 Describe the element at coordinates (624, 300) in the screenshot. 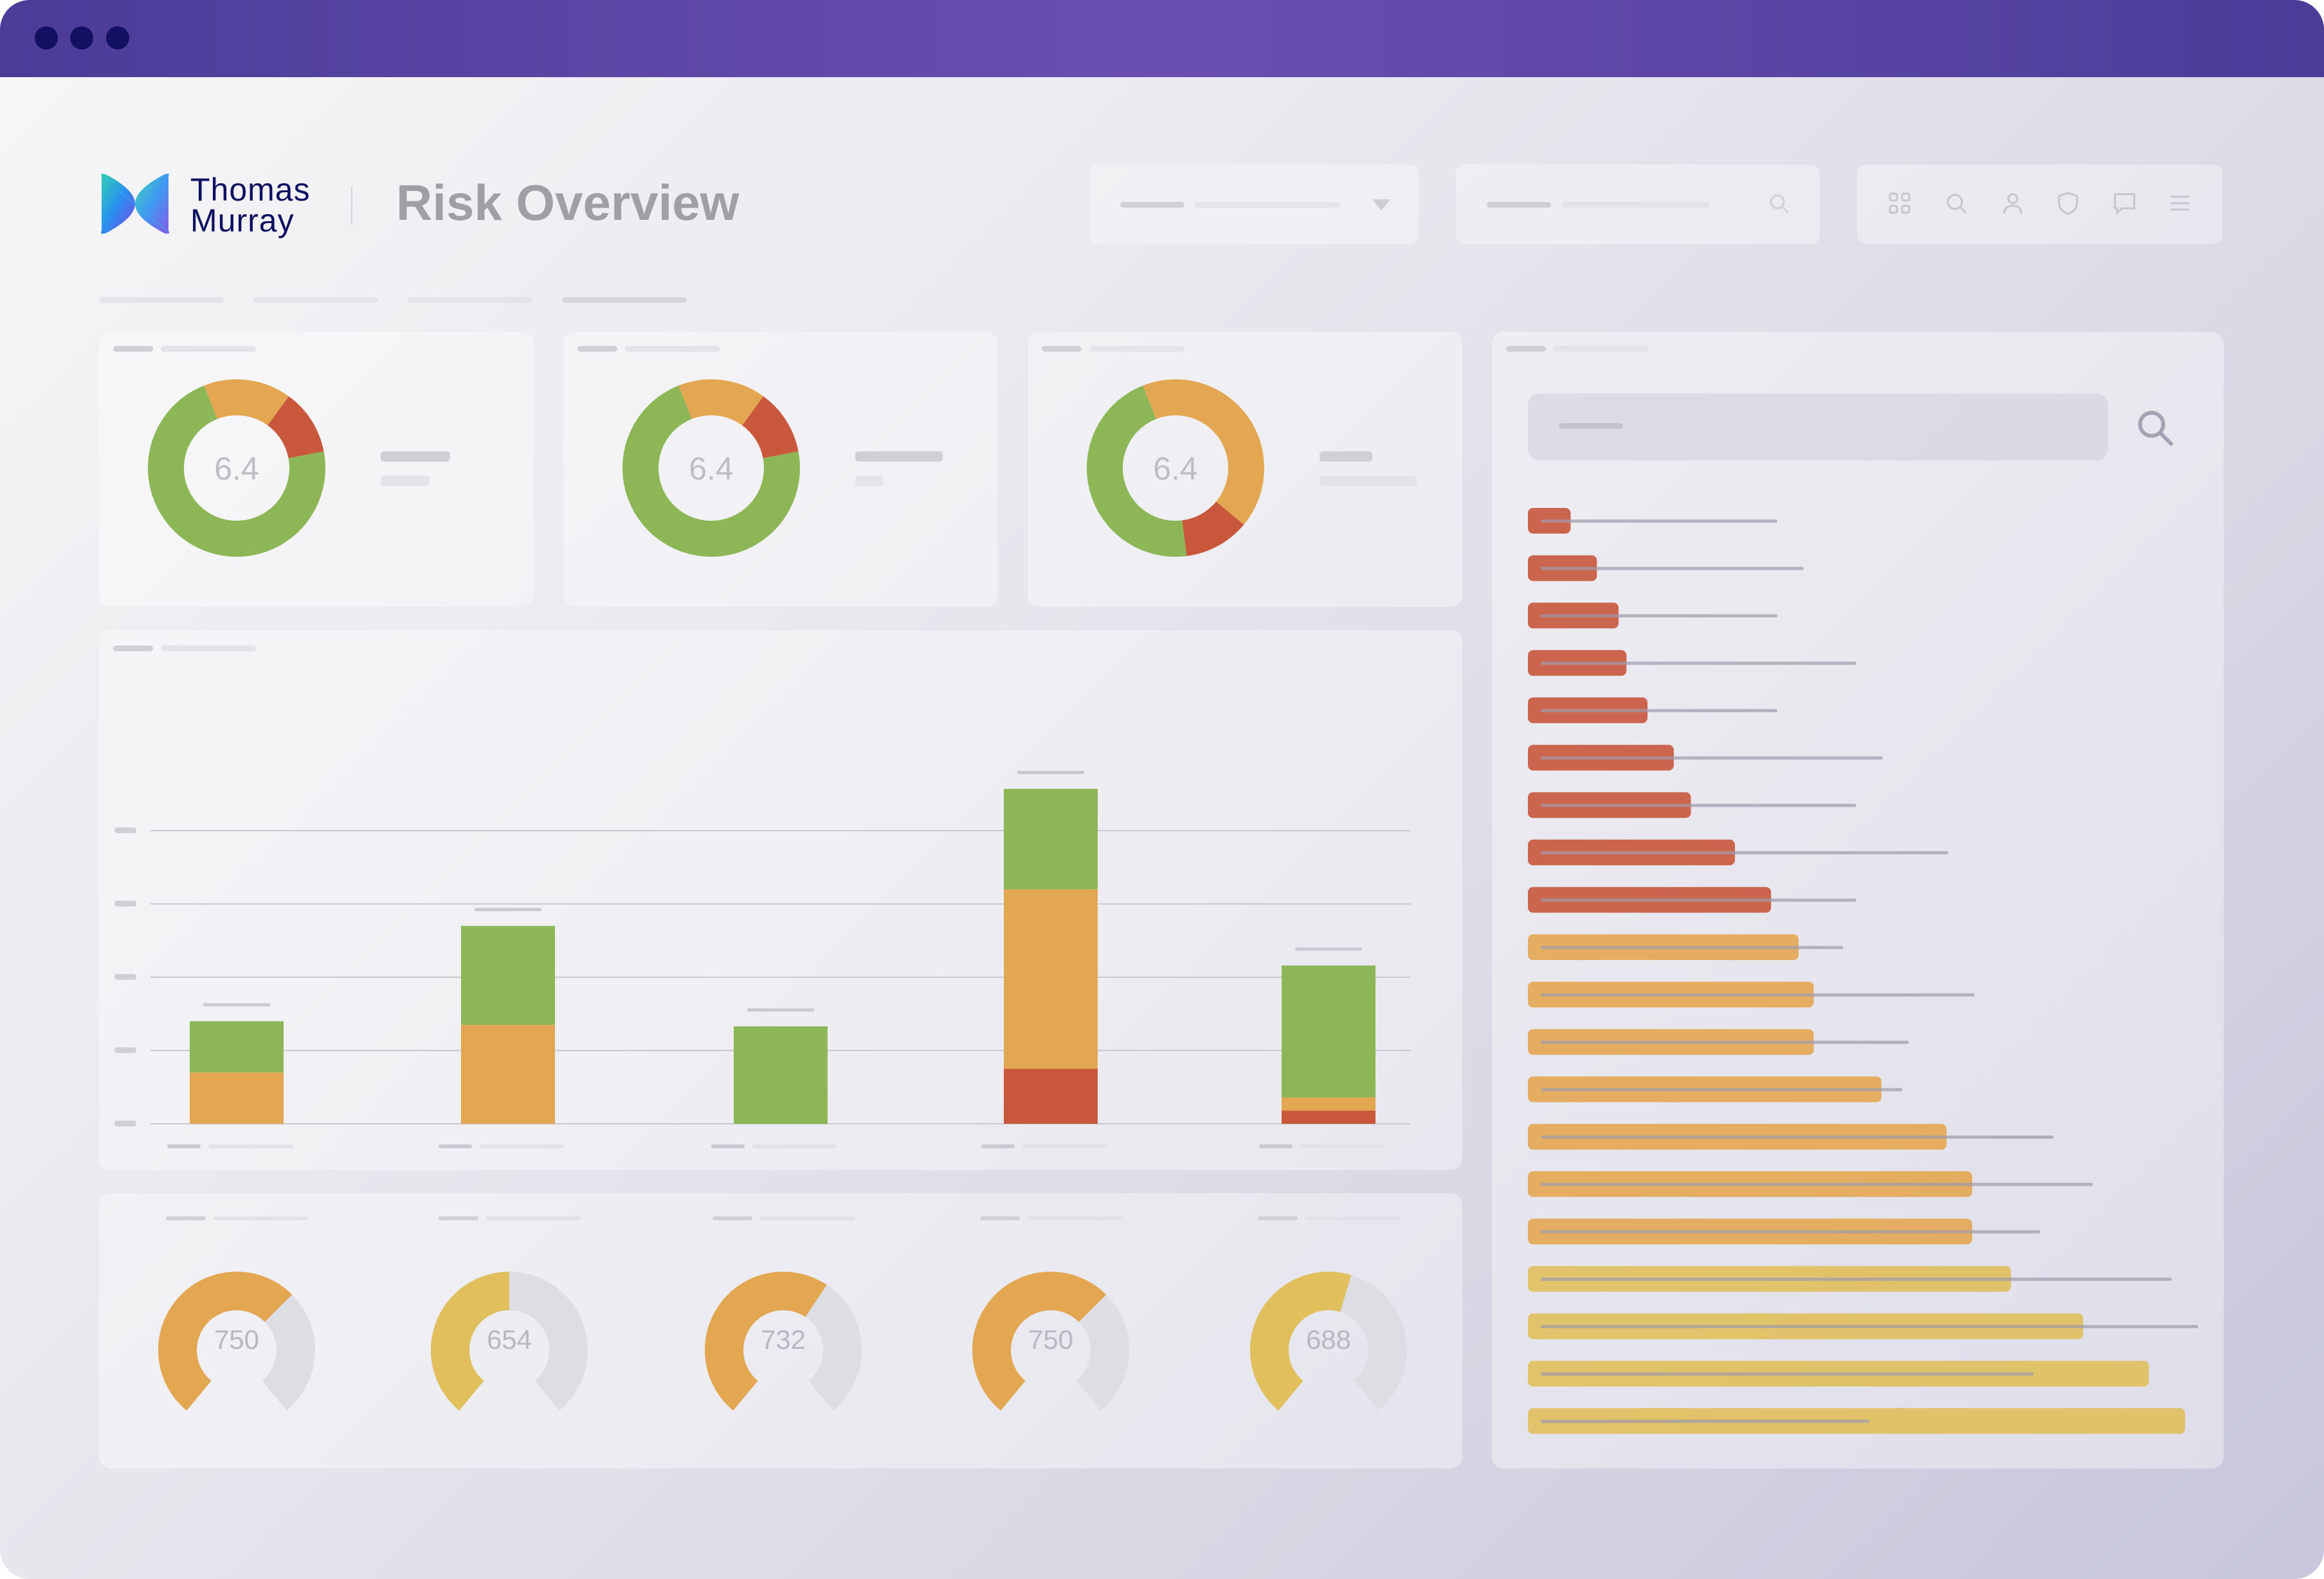

I see `breadcrumb-item-current` at that location.